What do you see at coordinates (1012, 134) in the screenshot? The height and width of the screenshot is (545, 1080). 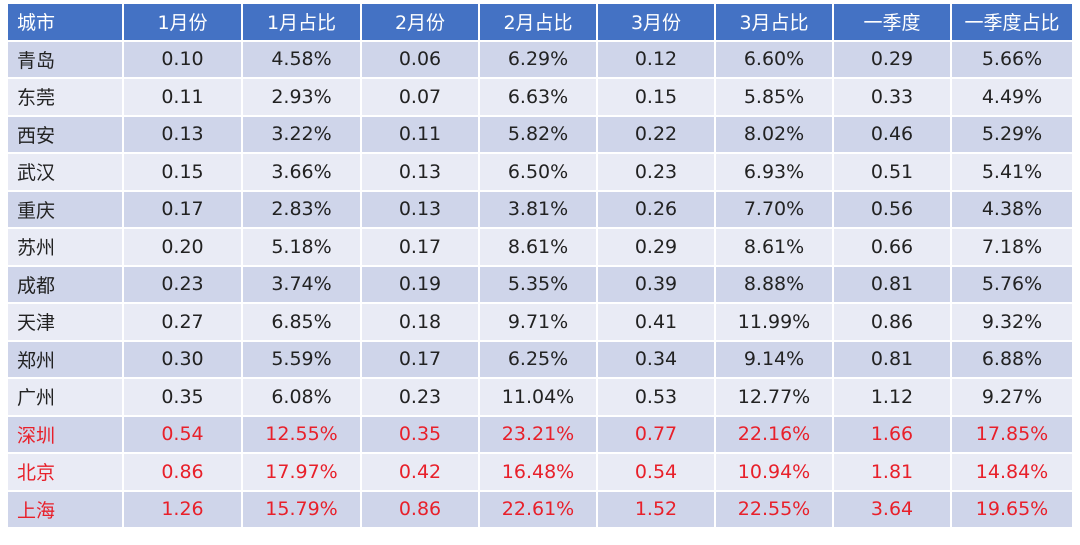 I see `cell-q1-share: 5.29%` at bounding box center [1012, 134].